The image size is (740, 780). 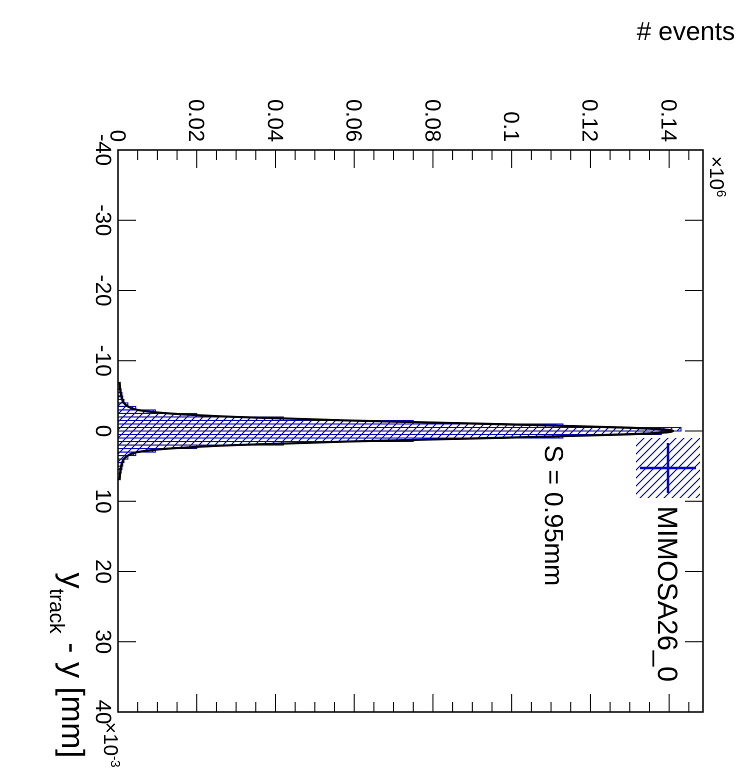 What do you see at coordinates (103, 431) in the screenshot?
I see `y-tick-label: 0` at bounding box center [103, 431].